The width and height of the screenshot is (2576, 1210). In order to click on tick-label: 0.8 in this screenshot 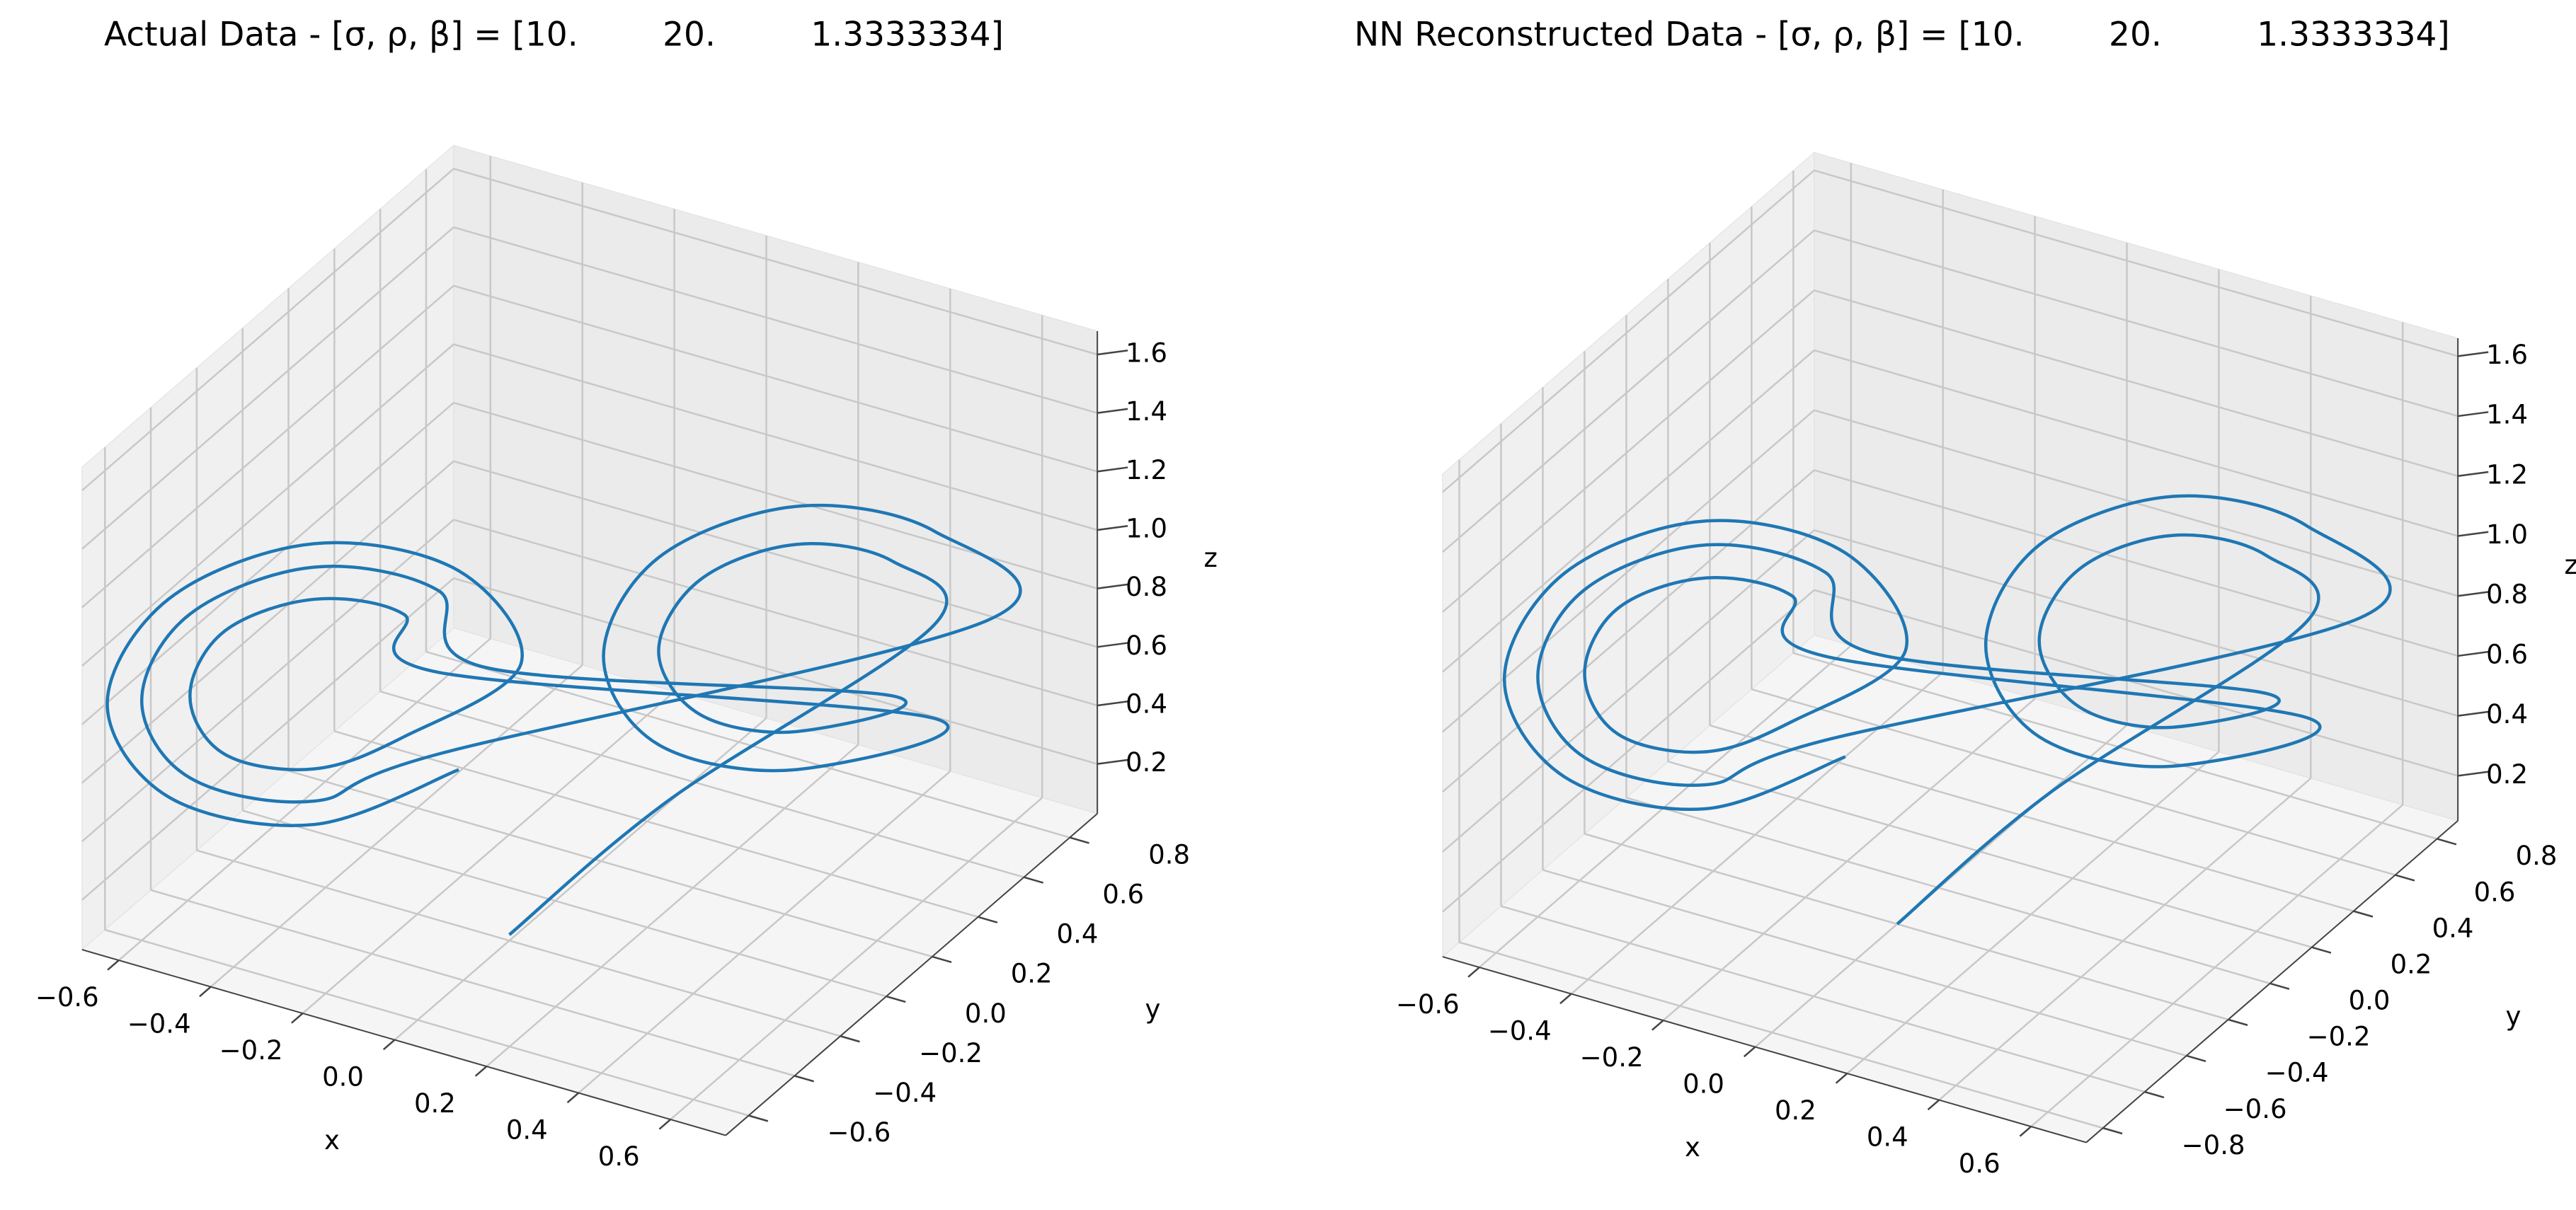, I will do `click(1146, 587)`.